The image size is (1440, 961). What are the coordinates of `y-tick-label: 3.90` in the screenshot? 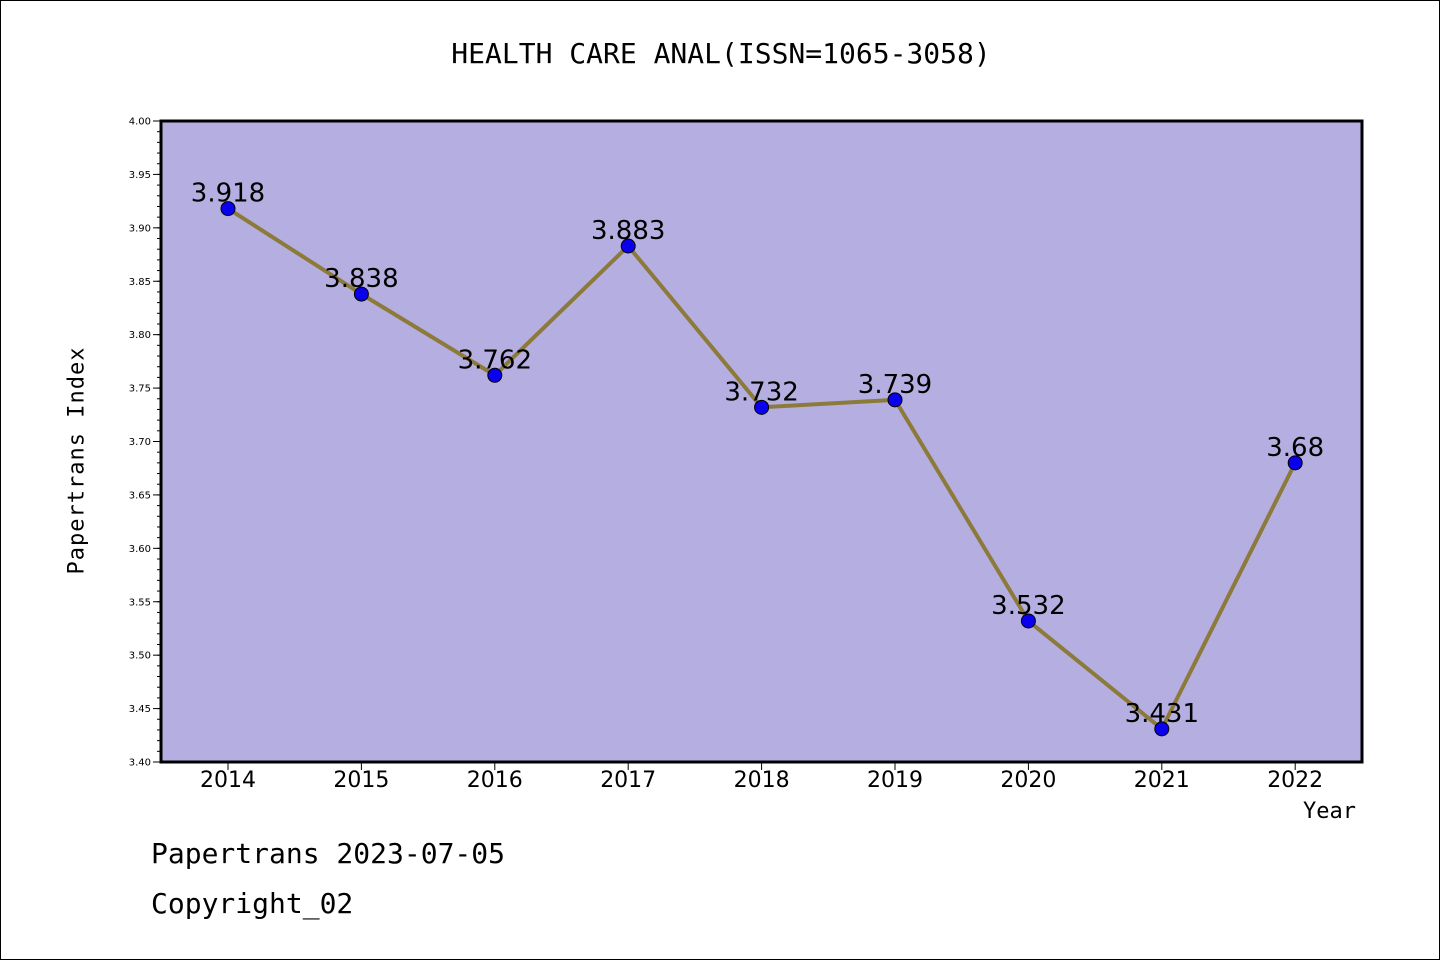 It's located at (140, 228).